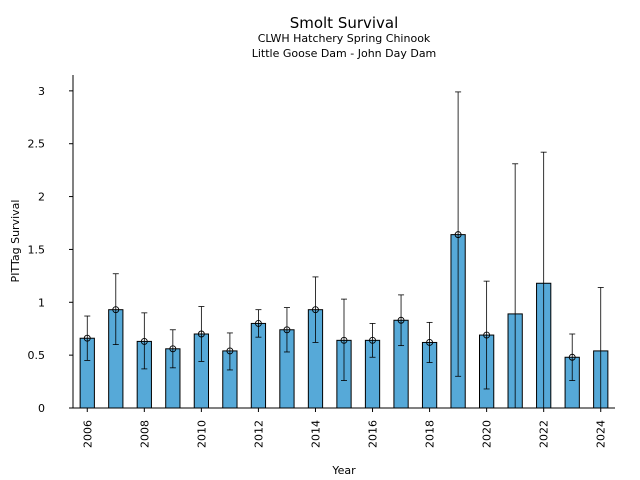 The image size is (640, 480). Describe the element at coordinates (144, 341) in the screenshot. I see `point-marker-2008` at that location.